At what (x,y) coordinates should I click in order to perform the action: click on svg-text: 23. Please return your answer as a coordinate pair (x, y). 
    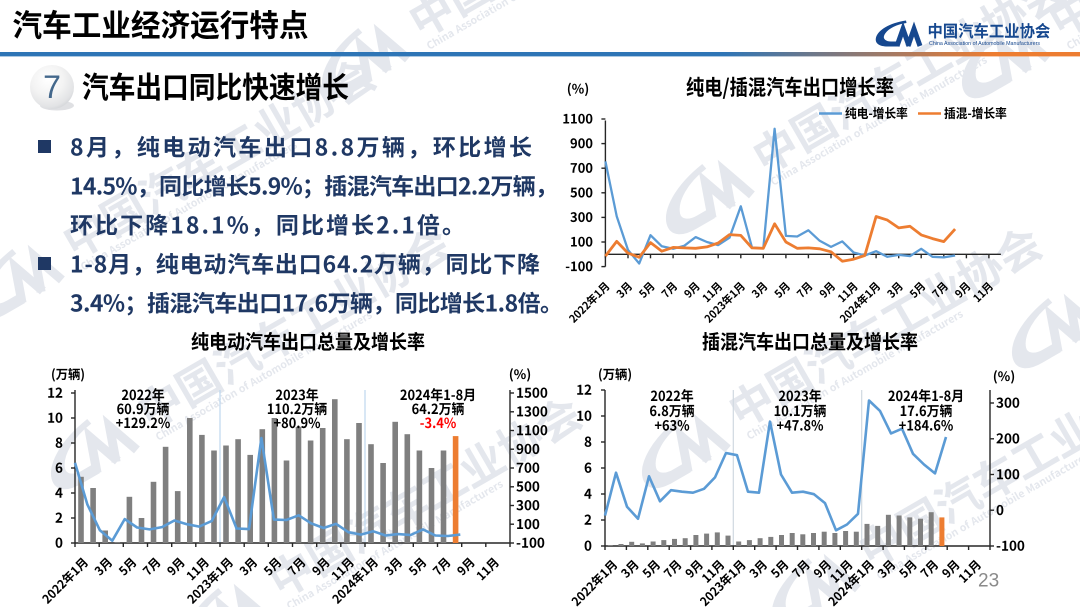
    Looking at the image, I should click on (988, 581).